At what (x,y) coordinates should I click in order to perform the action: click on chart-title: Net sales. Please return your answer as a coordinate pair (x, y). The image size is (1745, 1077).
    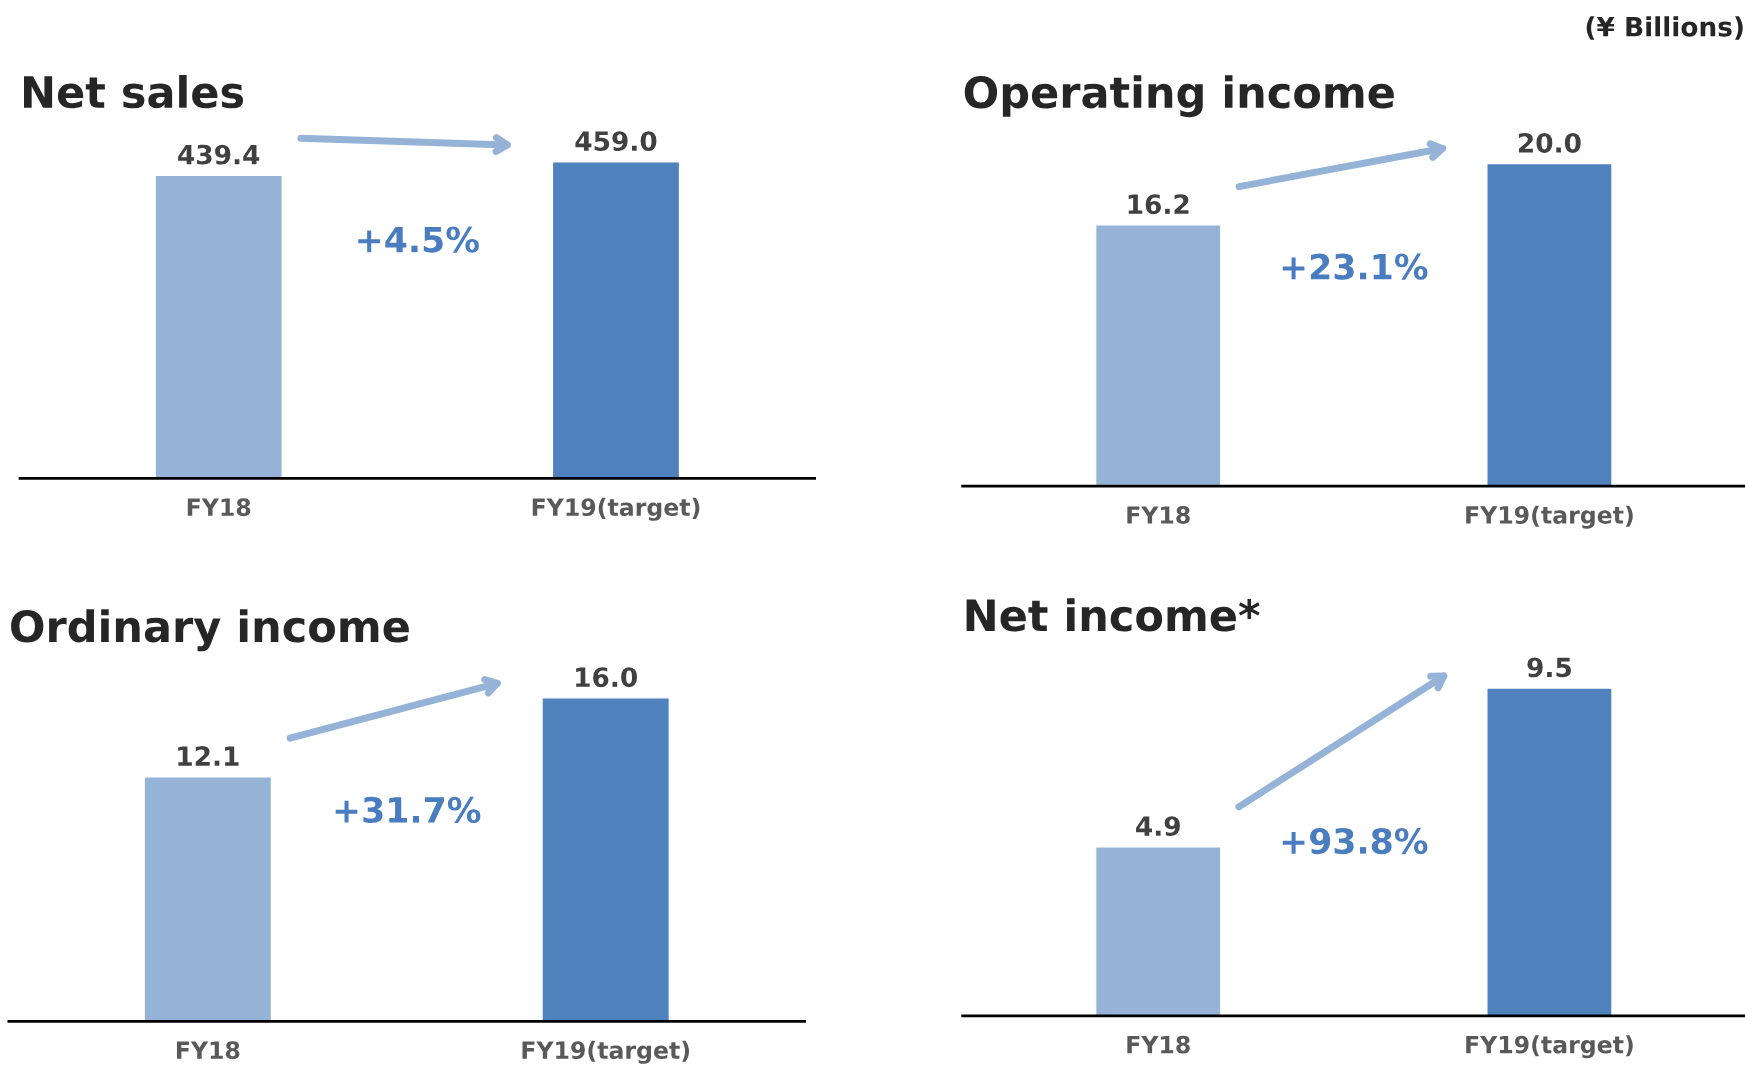
    Looking at the image, I should click on (133, 91).